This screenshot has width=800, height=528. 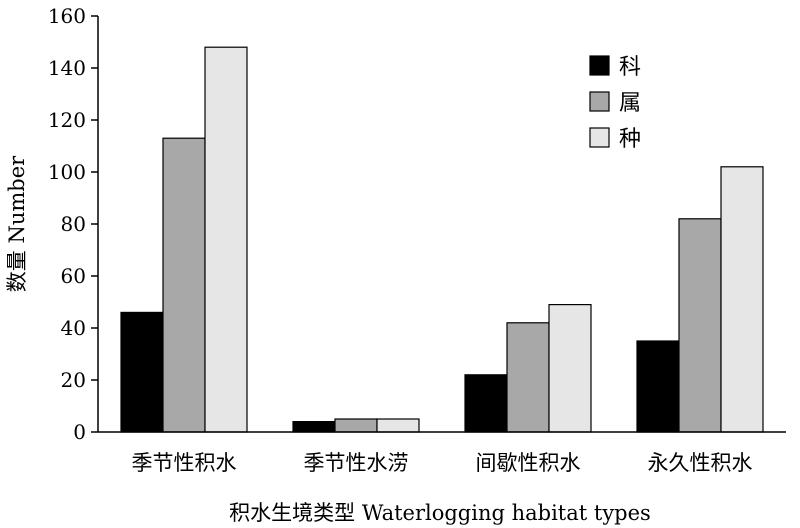 What do you see at coordinates (440, 513) in the screenshot?
I see `x-axis-title: 积水生境类型 Waterlogging habitat types` at bounding box center [440, 513].